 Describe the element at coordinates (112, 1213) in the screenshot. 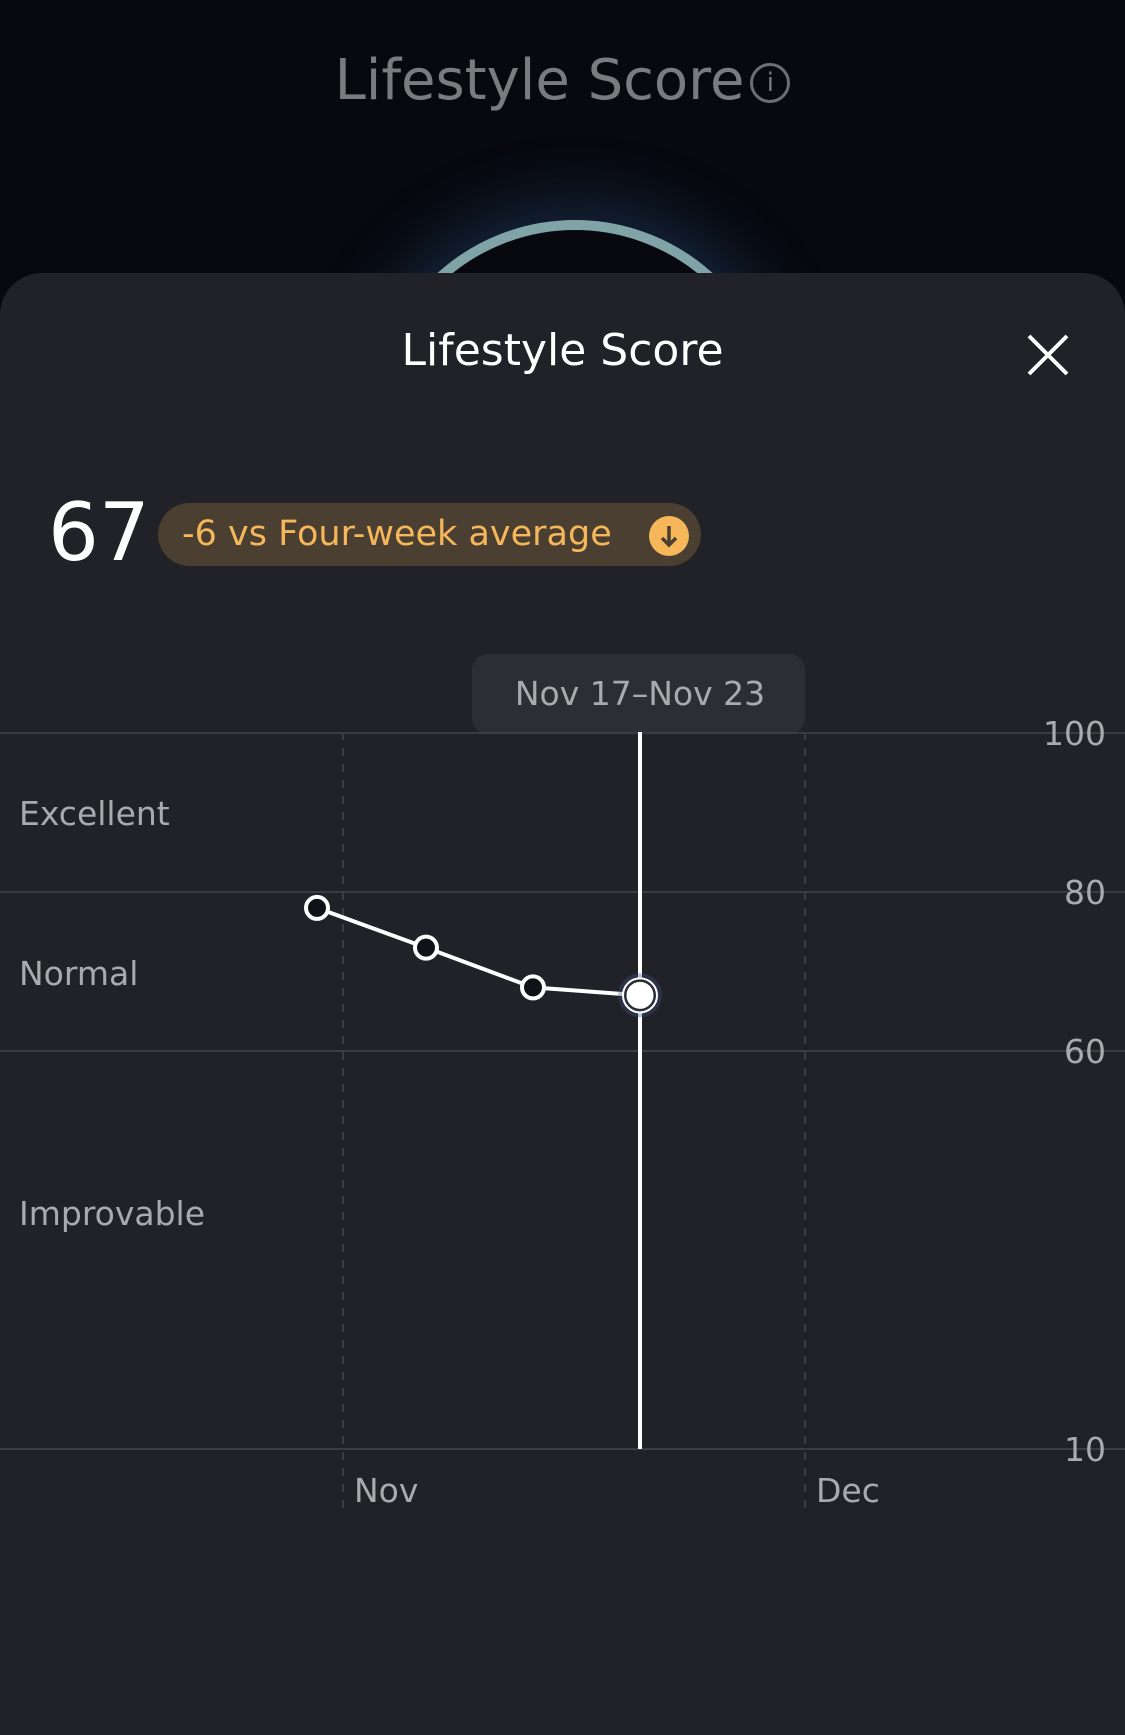

I see `band-label-improvable: Improvable` at that location.